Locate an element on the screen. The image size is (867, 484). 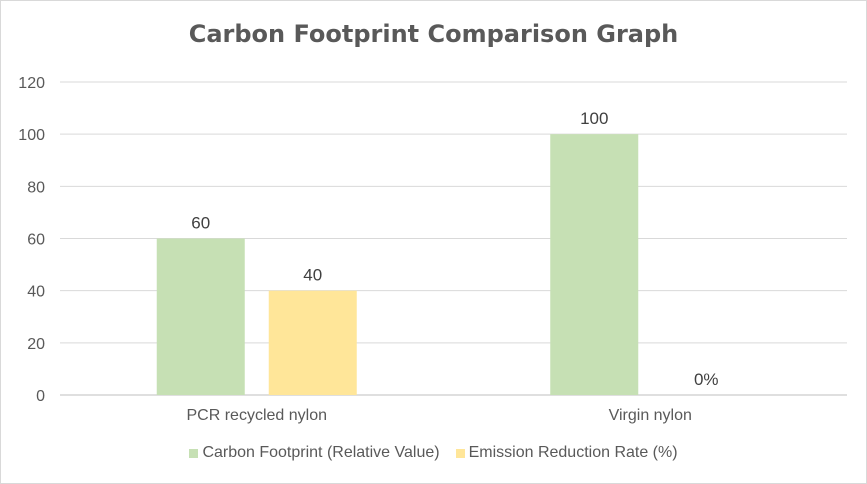
y-tick-label: 100 is located at coordinates (31, 135).